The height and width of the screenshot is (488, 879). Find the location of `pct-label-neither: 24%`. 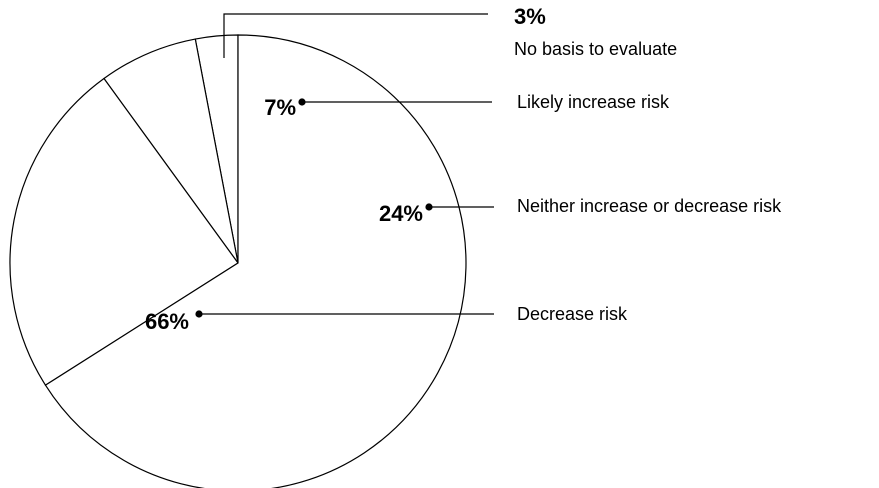

pct-label-neither: 24% is located at coordinates (401, 213).